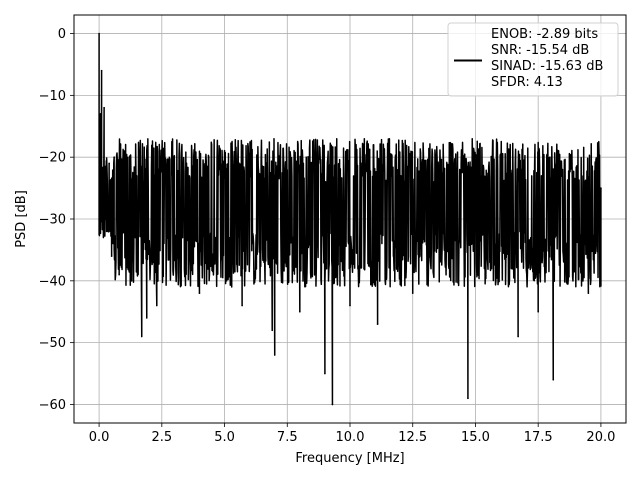 Image resolution: width=640 pixels, height=480 pixels. I want to click on y-tick-label: −10, so click(52, 96).